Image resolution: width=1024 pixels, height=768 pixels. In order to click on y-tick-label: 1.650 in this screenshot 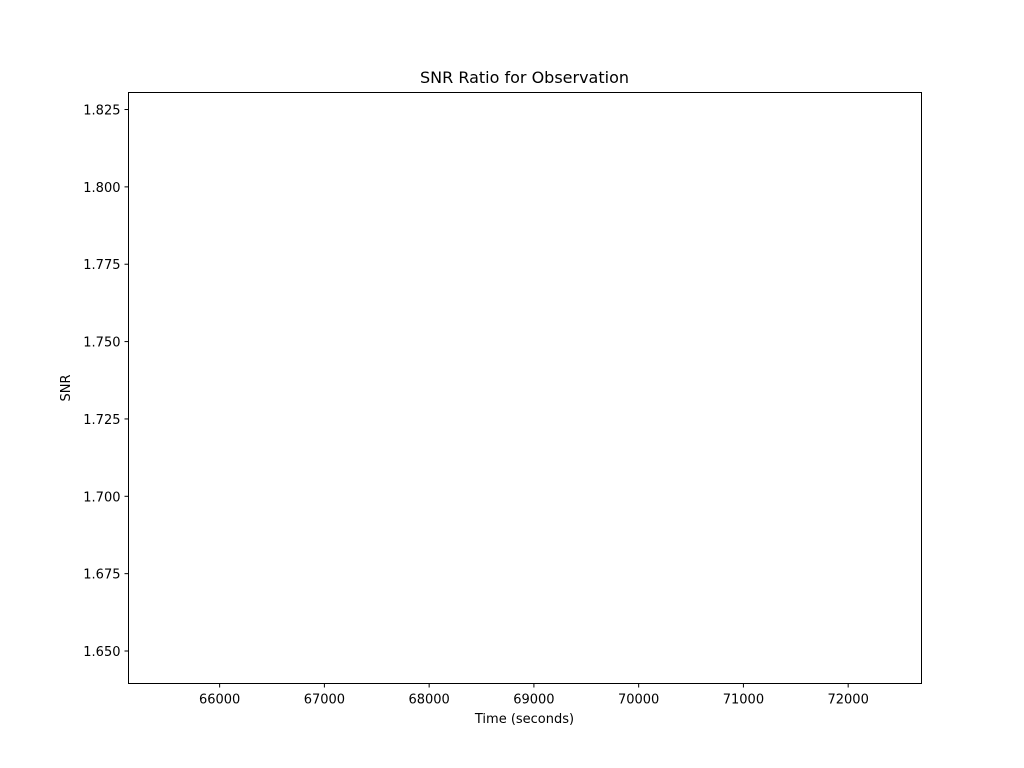, I will do `click(101, 652)`.